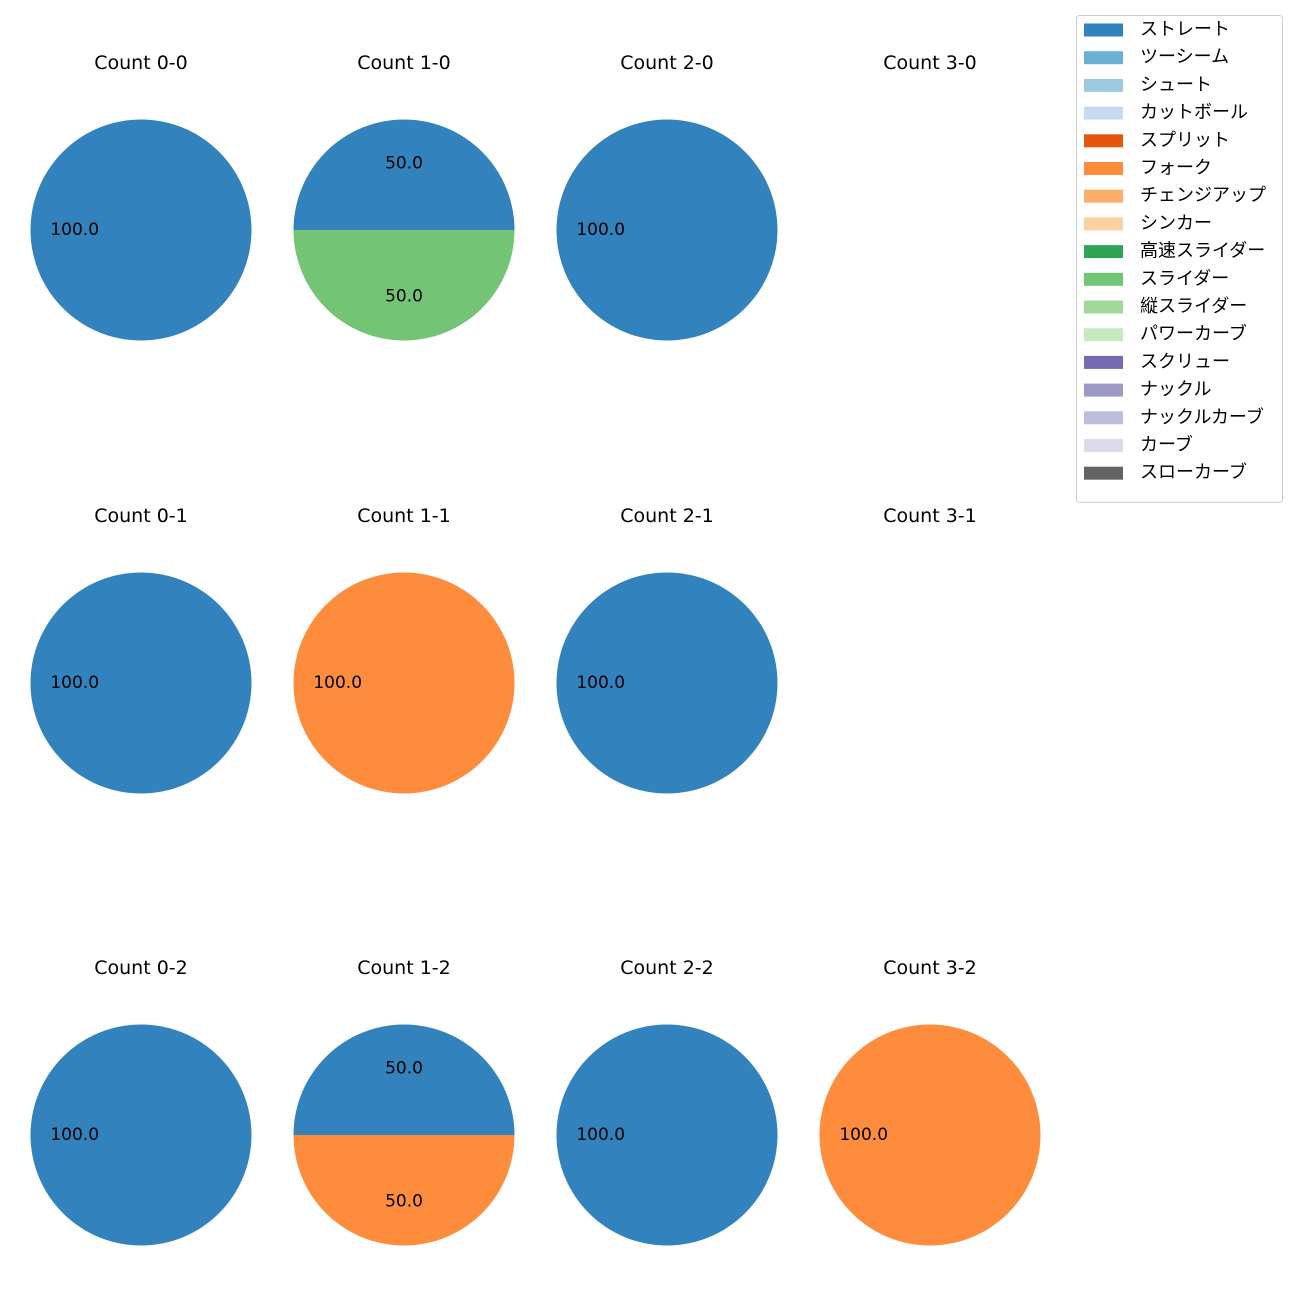 The height and width of the screenshot is (1300, 1300). What do you see at coordinates (1194, 112) in the screenshot?
I see `legend-label-3: カットボール` at bounding box center [1194, 112].